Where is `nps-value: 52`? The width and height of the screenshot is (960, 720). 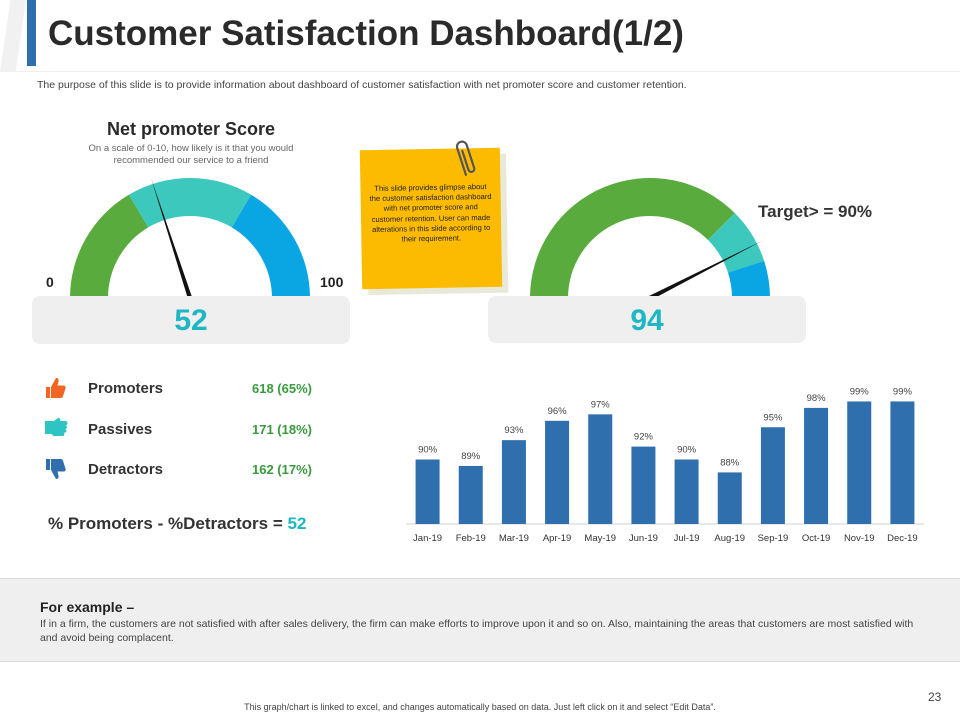 nps-value: 52 is located at coordinates (191, 320).